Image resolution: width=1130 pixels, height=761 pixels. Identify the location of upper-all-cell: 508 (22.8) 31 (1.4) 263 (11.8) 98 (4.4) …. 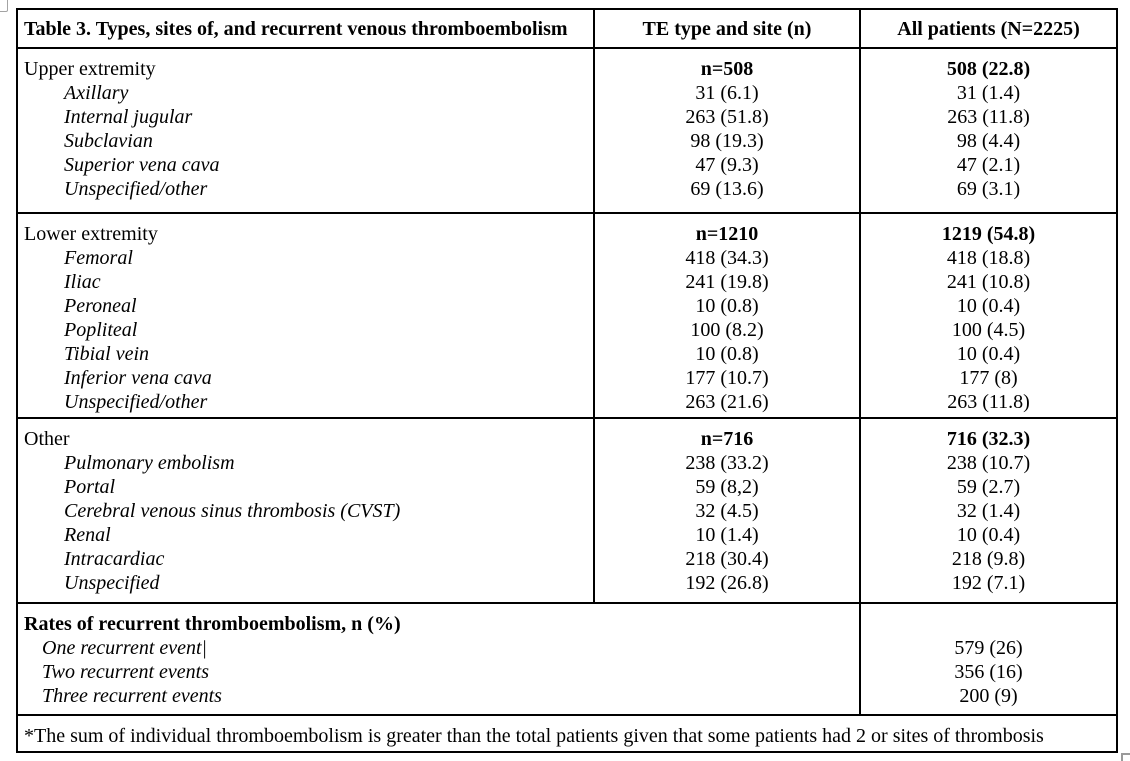
(988, 130).